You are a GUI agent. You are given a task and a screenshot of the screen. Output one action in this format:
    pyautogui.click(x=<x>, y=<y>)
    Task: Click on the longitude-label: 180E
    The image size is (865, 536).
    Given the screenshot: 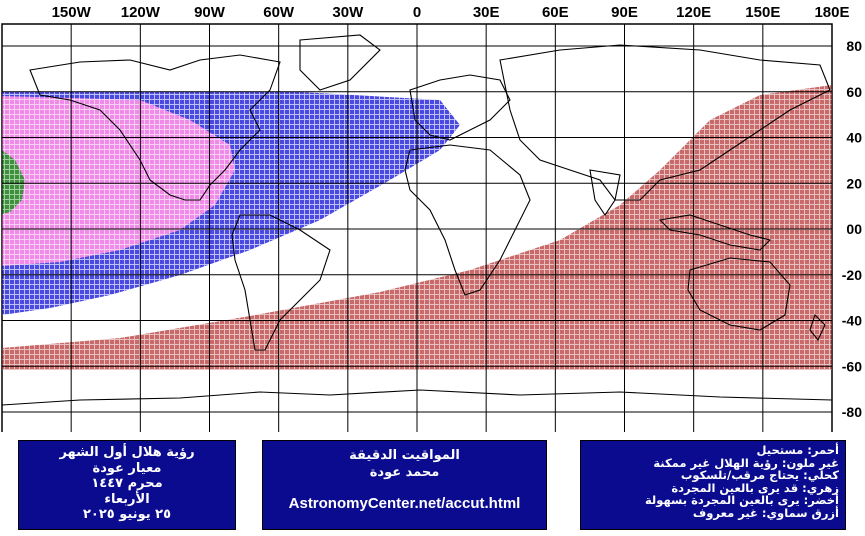 What is the action you would take?
    pyautogui.click(x=831, y=12)
    